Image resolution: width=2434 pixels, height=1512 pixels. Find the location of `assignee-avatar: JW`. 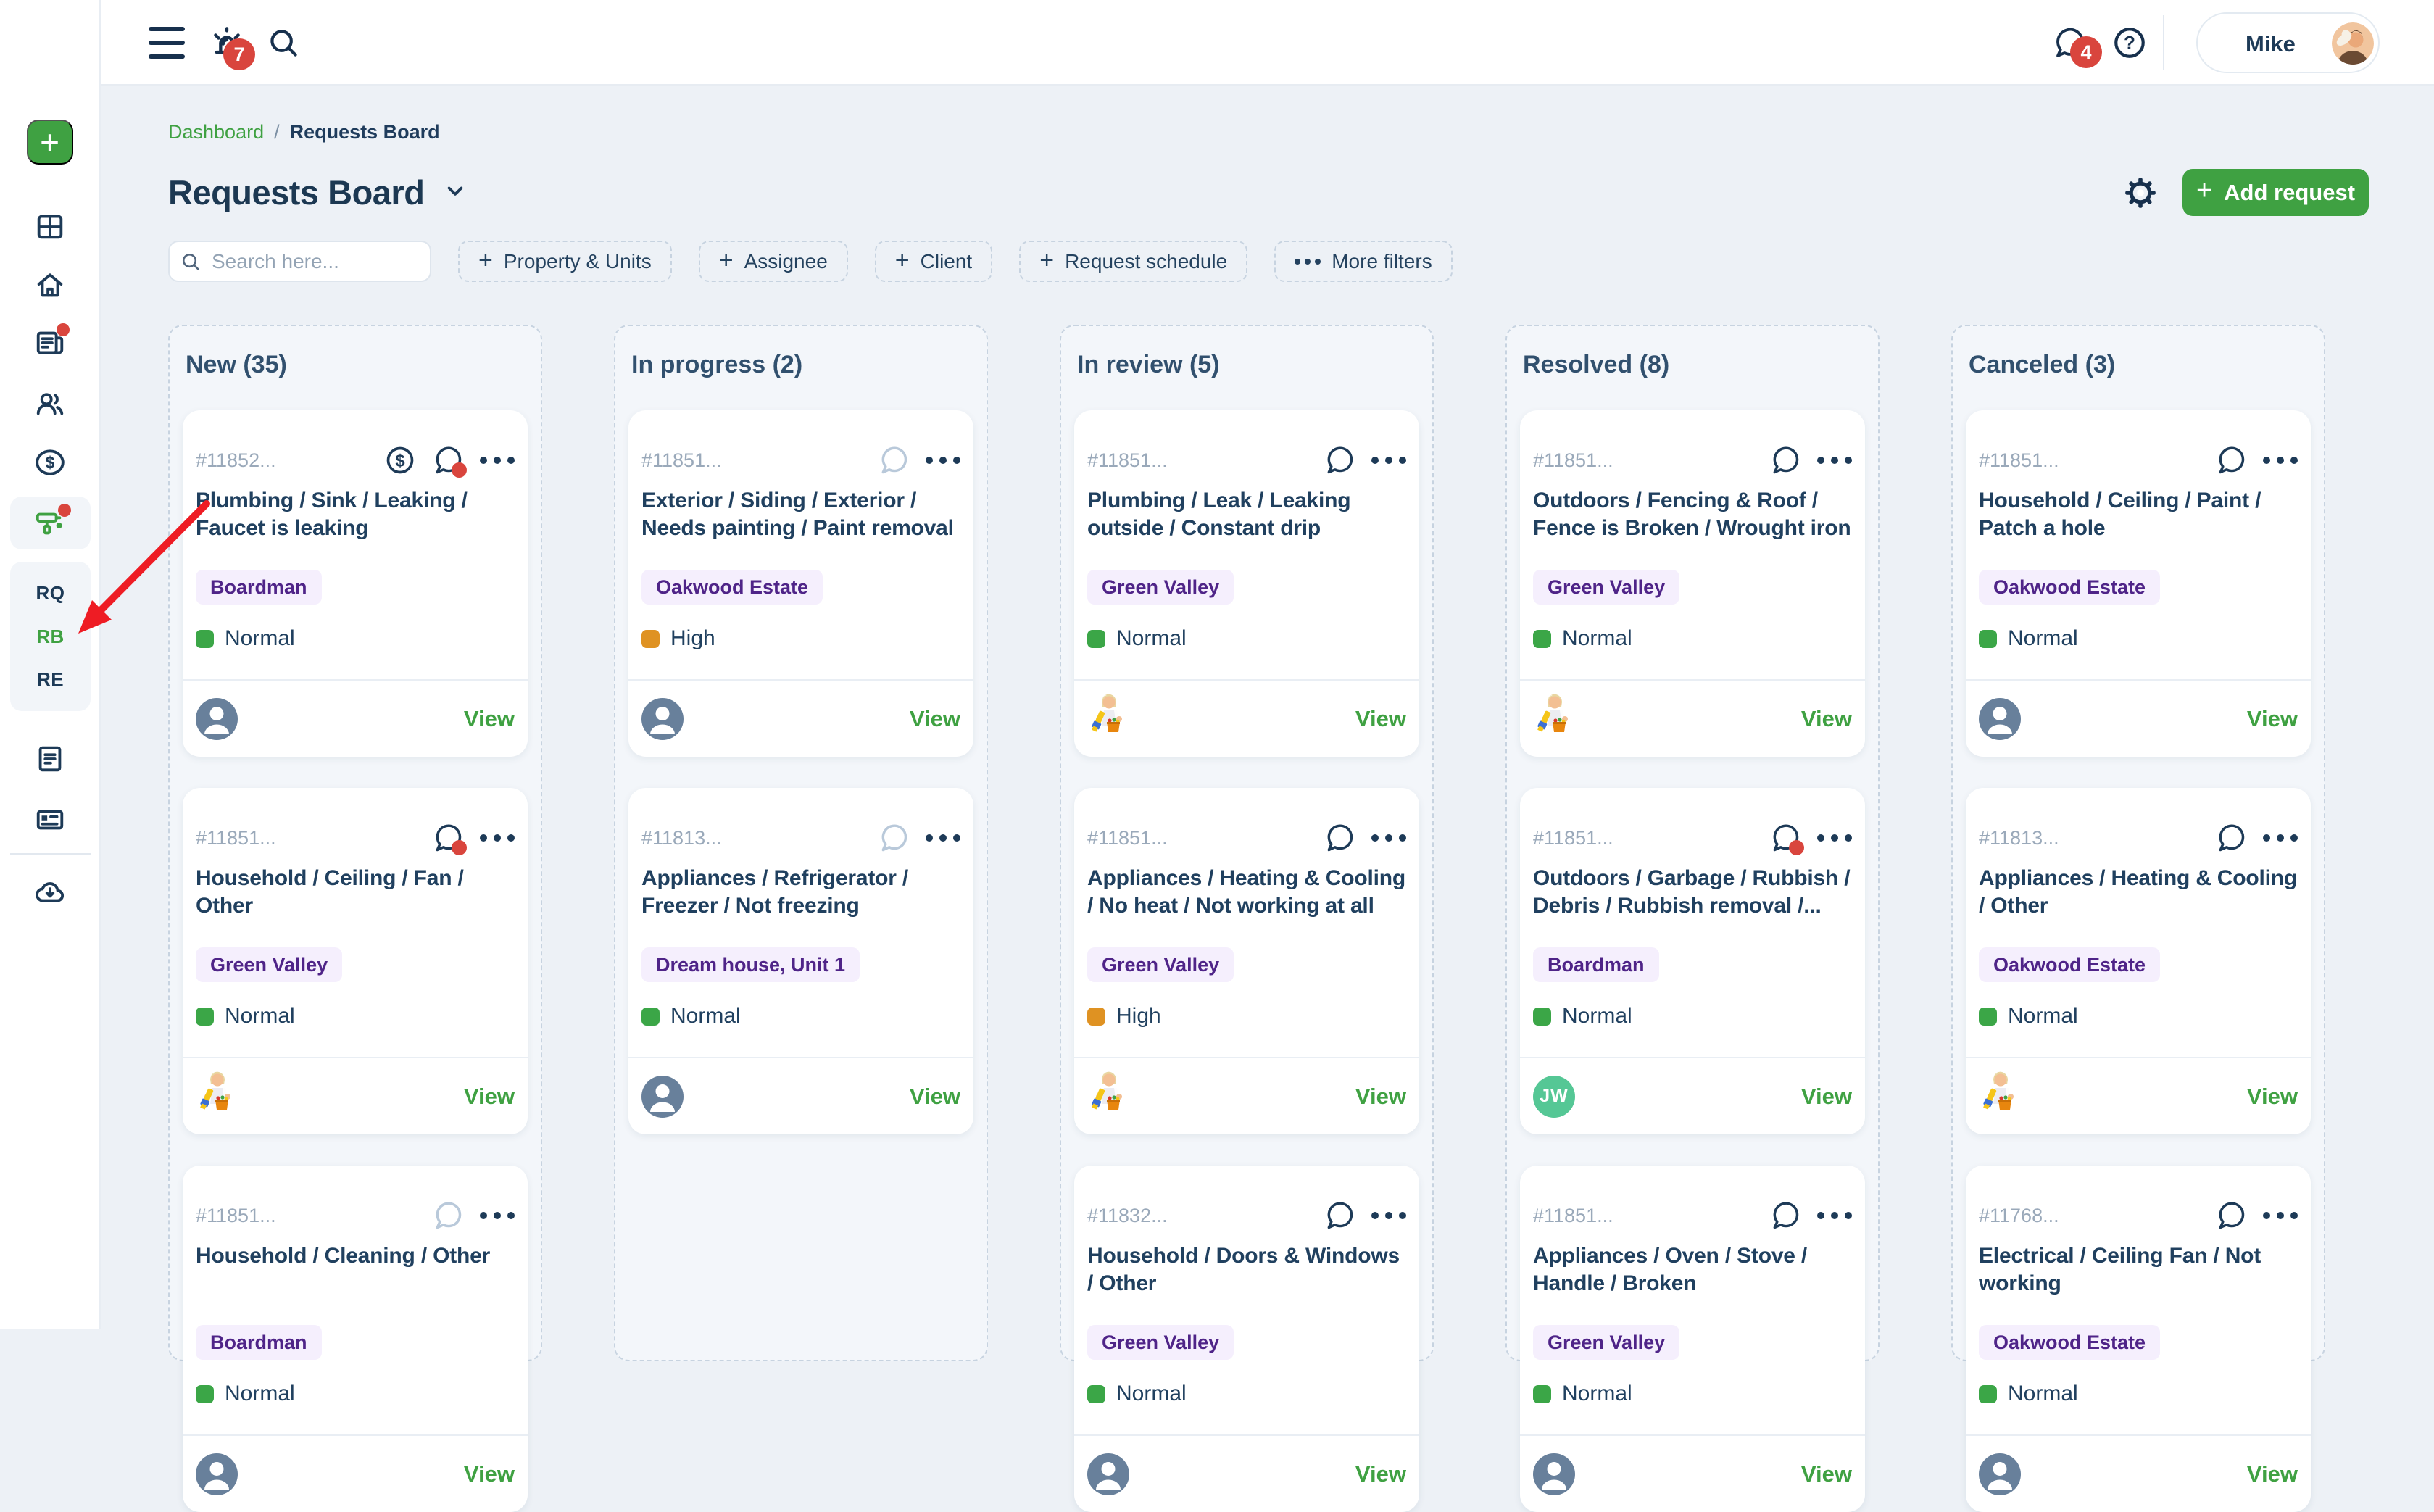

assignee-avatar: JW is located at coordinates (1554, 1096).